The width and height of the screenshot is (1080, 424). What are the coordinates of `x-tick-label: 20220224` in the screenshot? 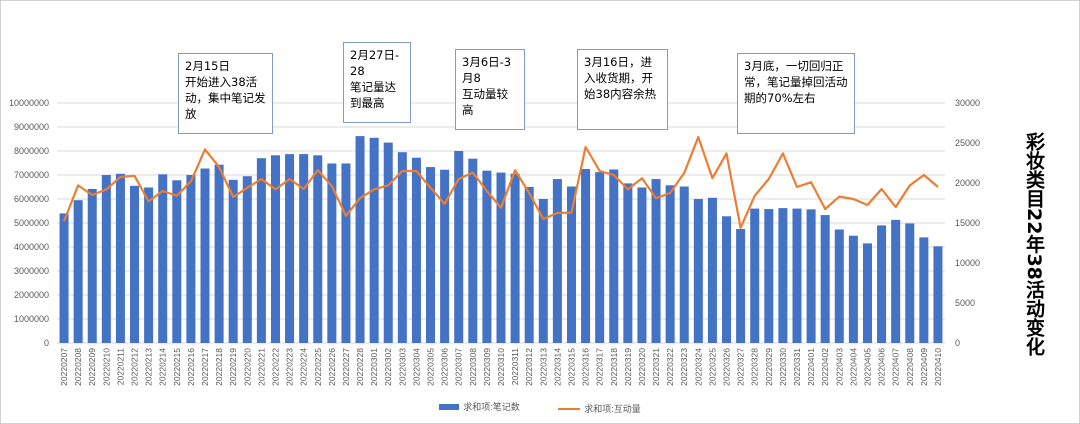 It's located at (304, 367).